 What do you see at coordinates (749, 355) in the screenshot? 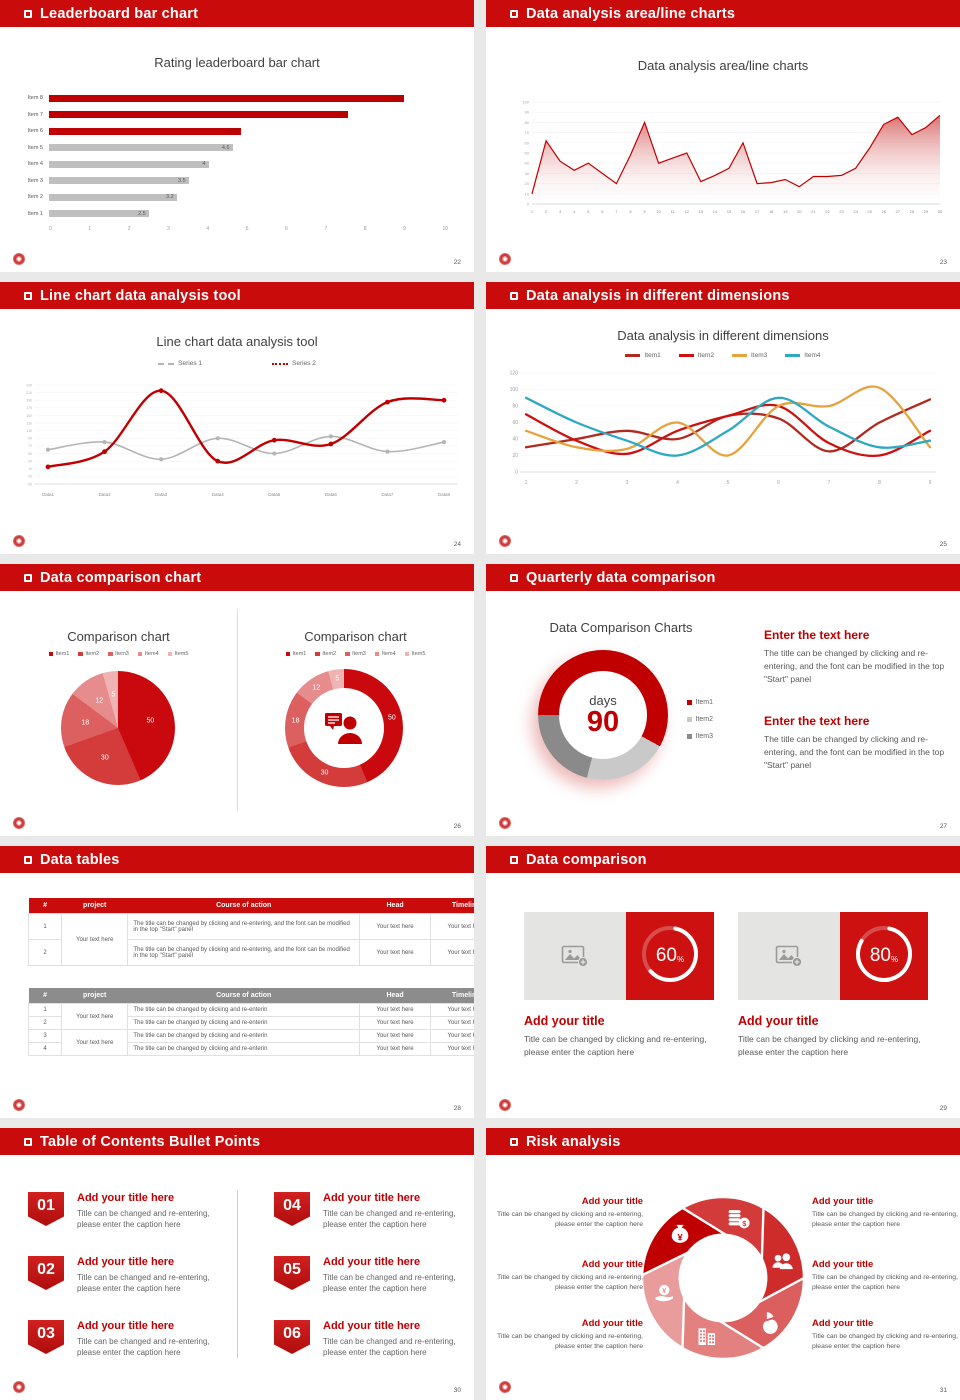
I see `legend-item: Item3` at bounding box center [749, 355].